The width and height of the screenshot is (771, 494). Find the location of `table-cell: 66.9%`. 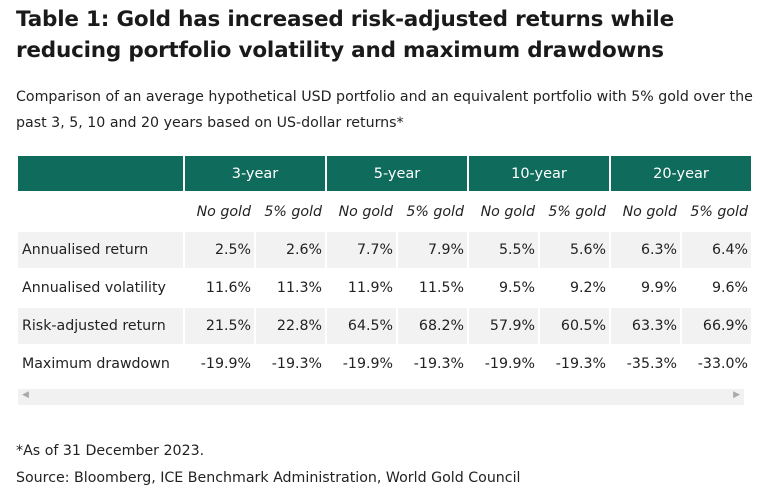

table-cell: 66.9% is located at coordinates (716, 326).